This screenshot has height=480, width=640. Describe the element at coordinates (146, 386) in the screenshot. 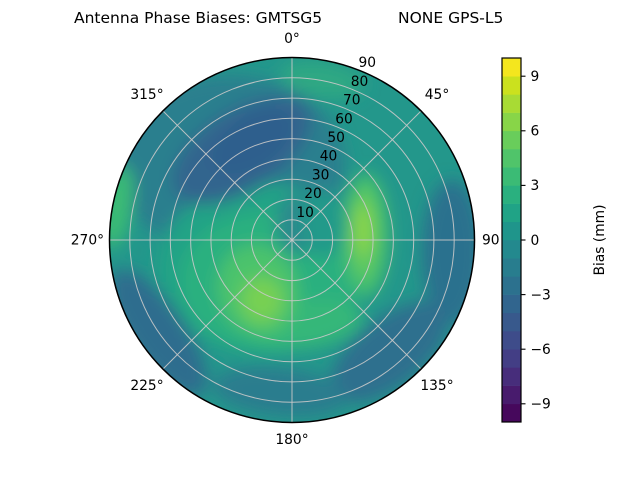

I see `theta-label-225: 225°` at that location.